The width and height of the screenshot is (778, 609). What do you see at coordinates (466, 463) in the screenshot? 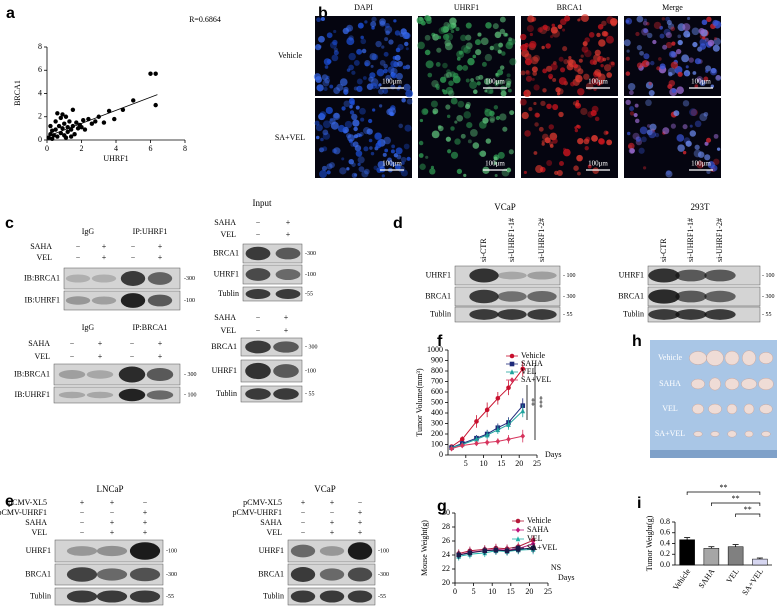
I see `x-tick-label: 5` at bounding box center [466, 463].